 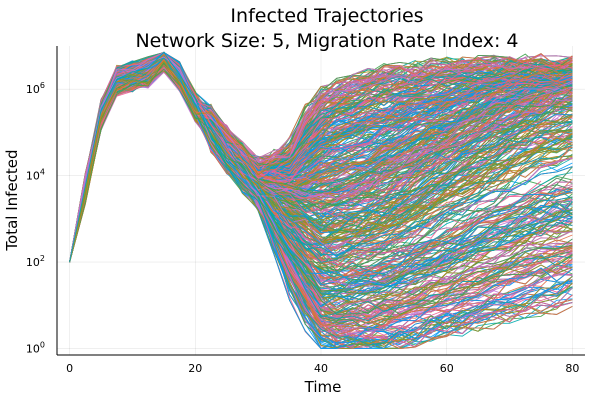 What do you see at coordinates (35, 218) in the screenshot?
I see `y-tick-labels: 10⁰ 10² 10⁴ 10⁶` at bounding box center [35, 218].